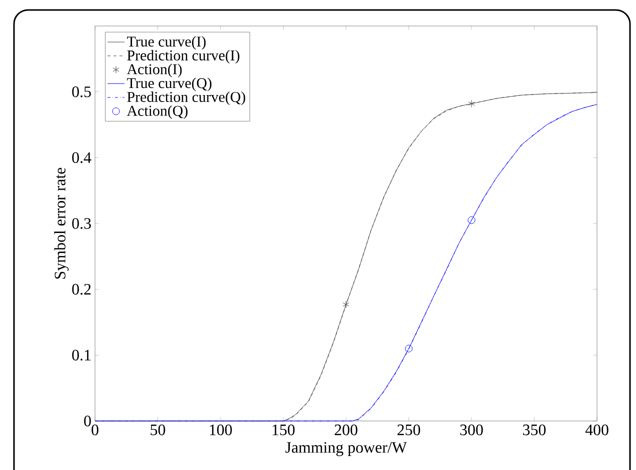 The height and width of the screenshot is (470, 636). What do you see at coordinates (82, 158) in the screenshot?
I see `y-tick-label: 0.4` at bounding box center [82, 158].